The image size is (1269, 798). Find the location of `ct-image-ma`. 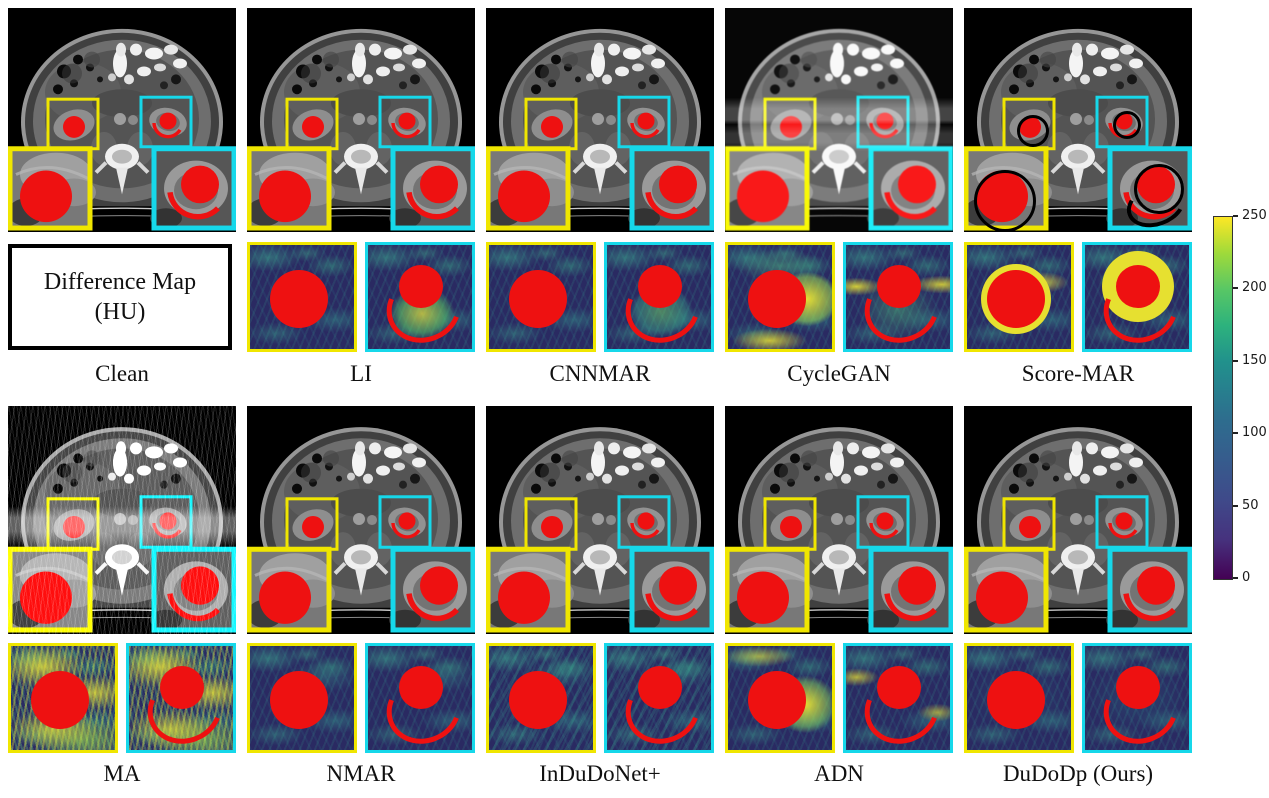

ct-image-ma is located at coordinates (122, 520).